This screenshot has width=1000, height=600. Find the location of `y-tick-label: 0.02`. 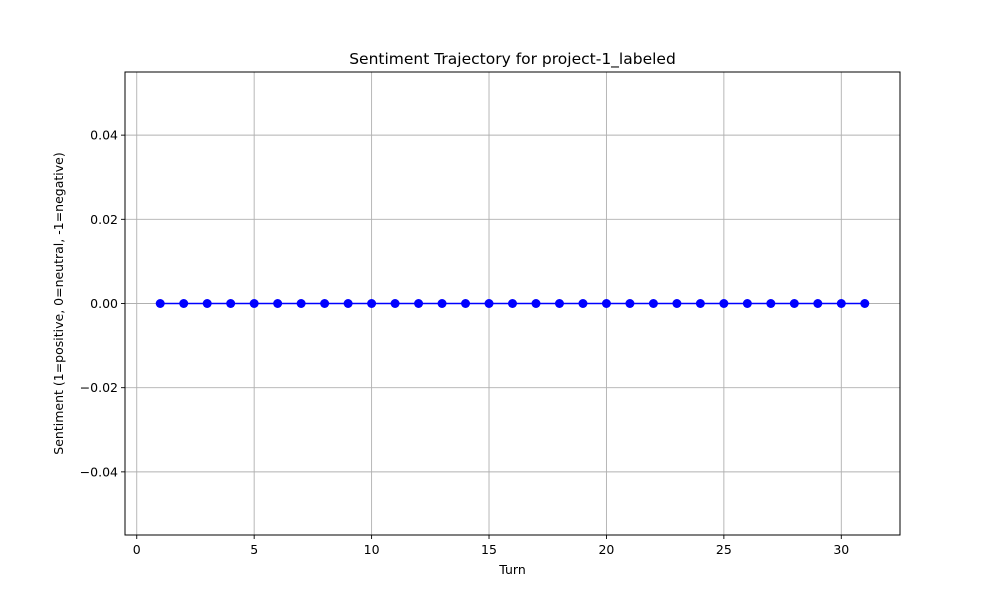

y-tick-label: 0.02 is located at coordinates (104, 219).